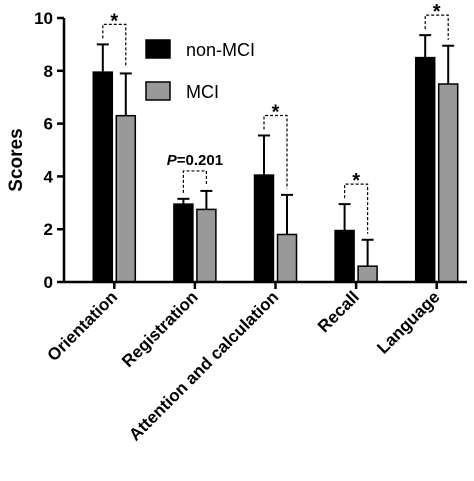  What do you see at coordinates (425, 169) in the screenshot?
I see `bar-language-s0` at bounding box center [425, 169].